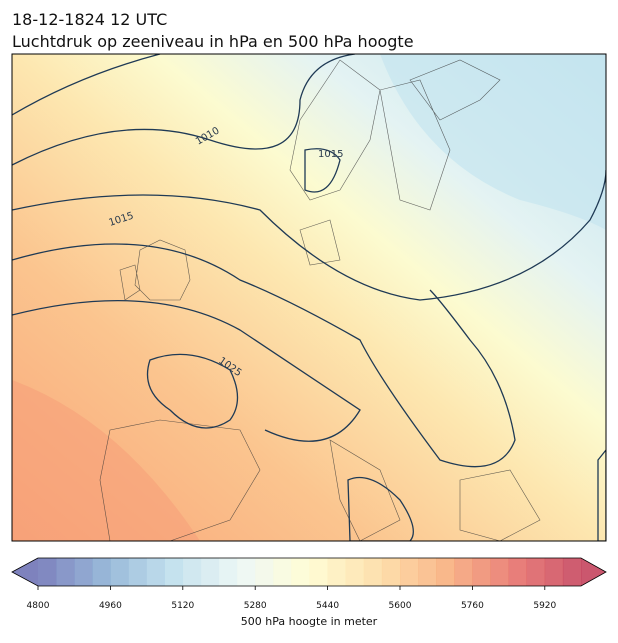 The image size is (618, 643). I want to click on colorbar-tick-label: 5920, so click(544, 606).